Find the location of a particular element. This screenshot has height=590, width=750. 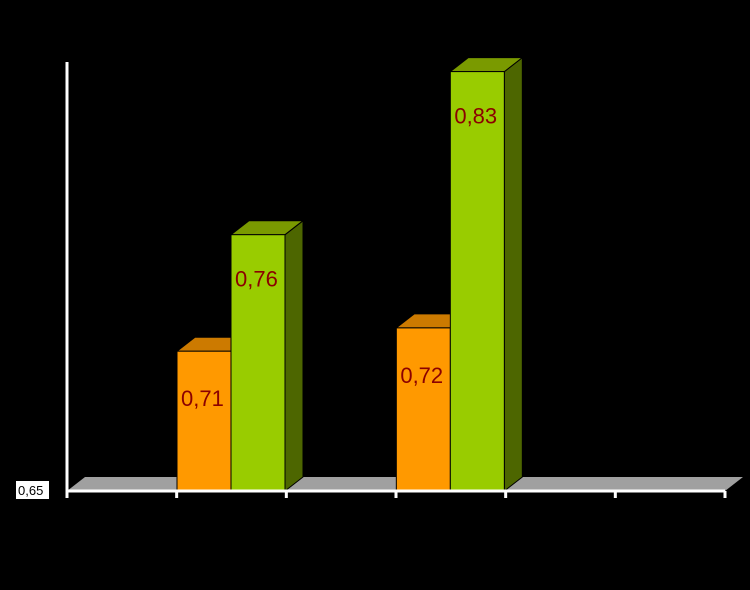

data-label-s1-c1: 0,71 is located at coordinates (202, 398).